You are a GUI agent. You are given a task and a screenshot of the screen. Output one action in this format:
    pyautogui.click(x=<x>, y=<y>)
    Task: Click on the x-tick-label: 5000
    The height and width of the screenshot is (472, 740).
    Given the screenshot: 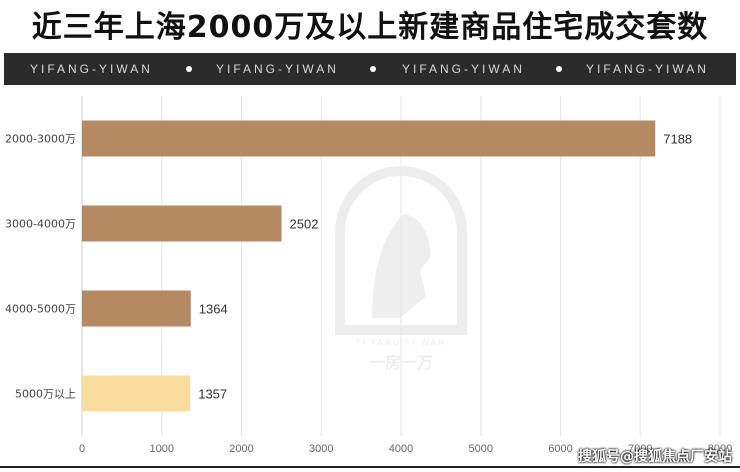 What is the action you would take?
    pyautogui.click(x=481, y=449)
    